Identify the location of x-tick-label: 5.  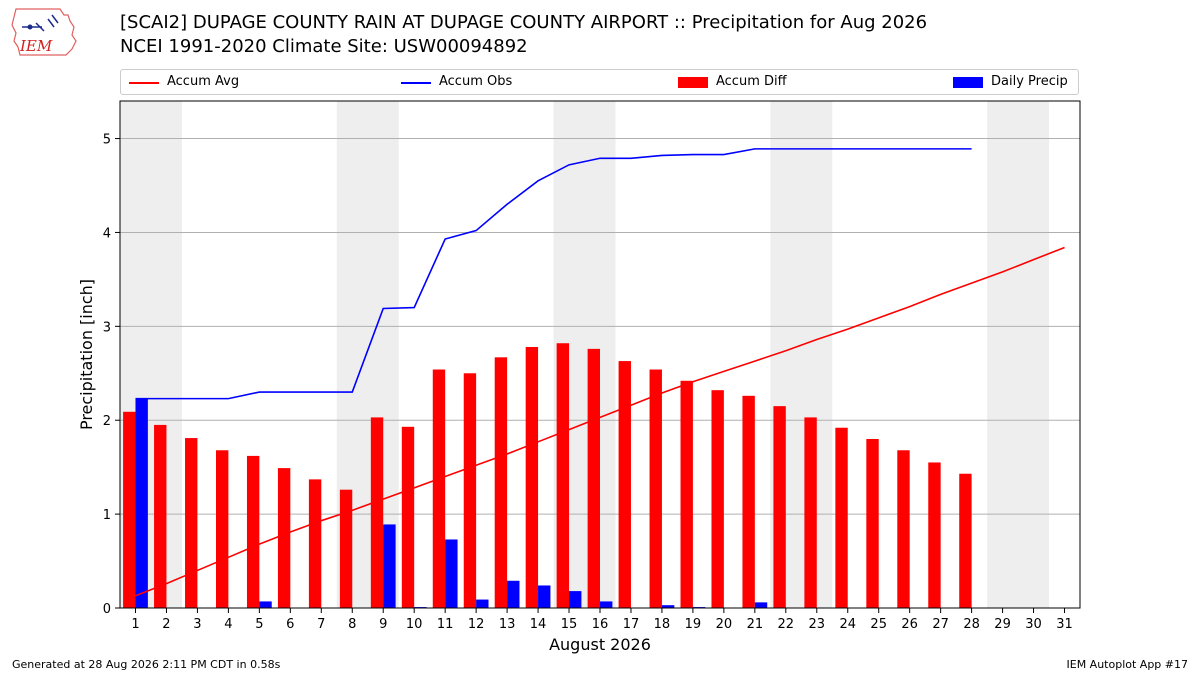
(259, 624).